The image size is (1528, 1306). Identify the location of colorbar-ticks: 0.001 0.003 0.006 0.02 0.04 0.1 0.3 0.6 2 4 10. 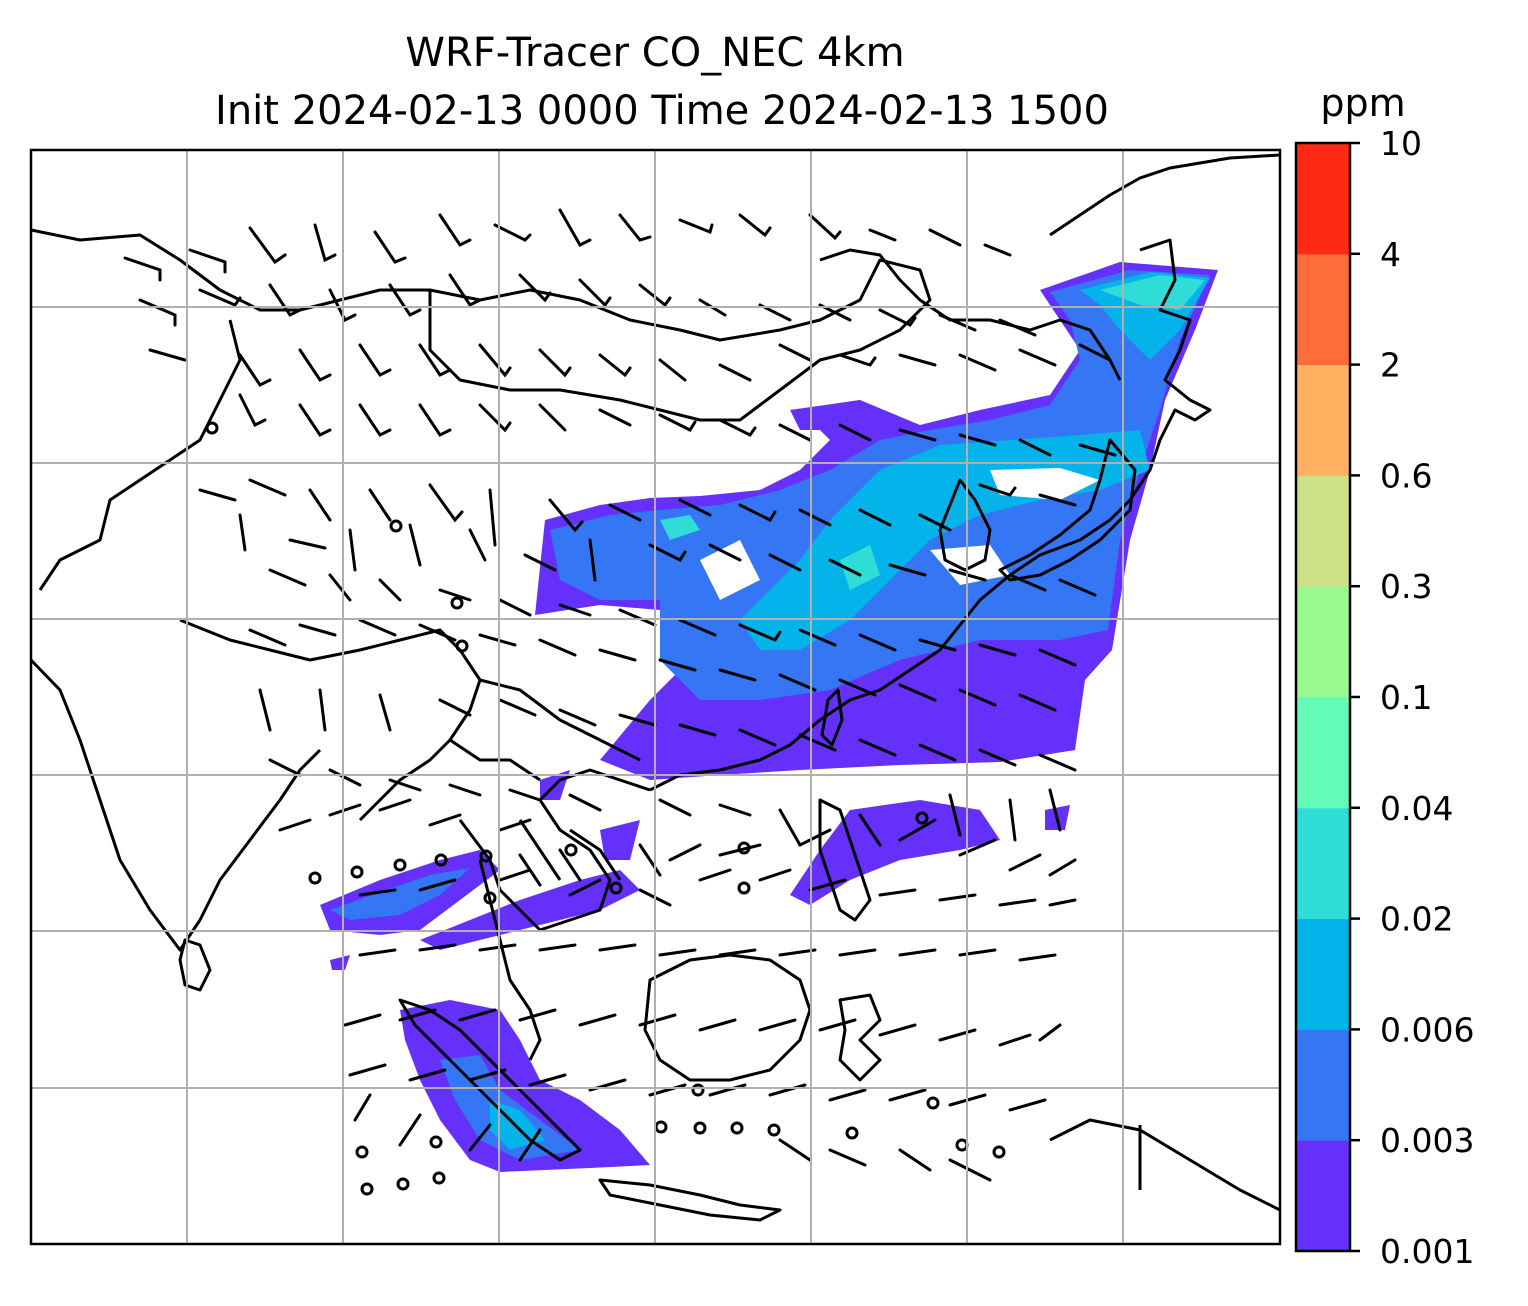
(1412, 697).